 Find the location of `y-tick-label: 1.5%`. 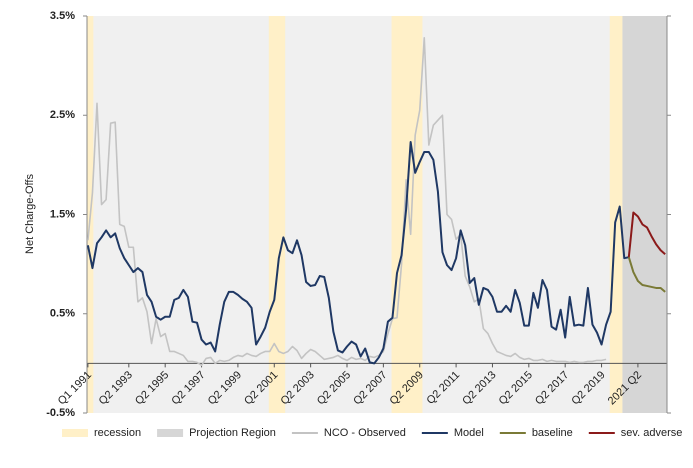

y-tick-label: 1.5% is located at coordinates (62, 214).